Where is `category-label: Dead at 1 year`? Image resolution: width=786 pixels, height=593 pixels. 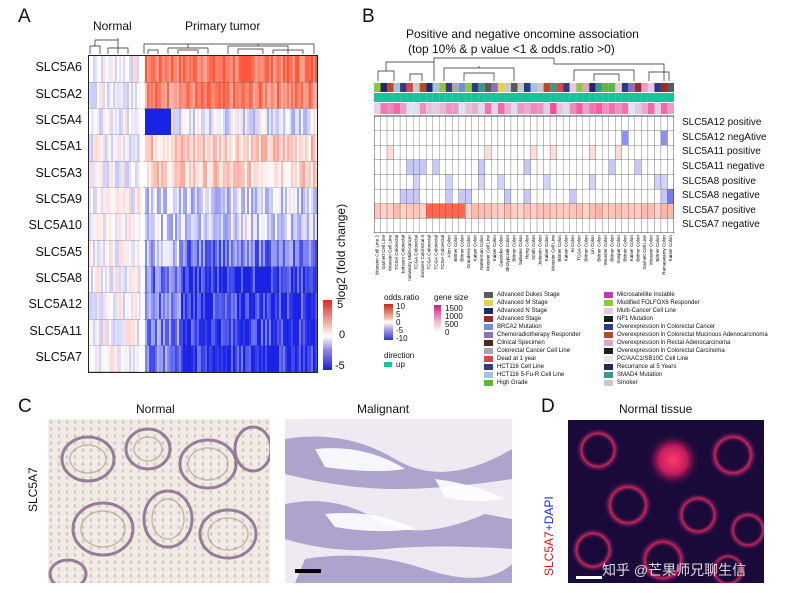 category-label: Dead at 1 year is located at coordinates (517, 358).